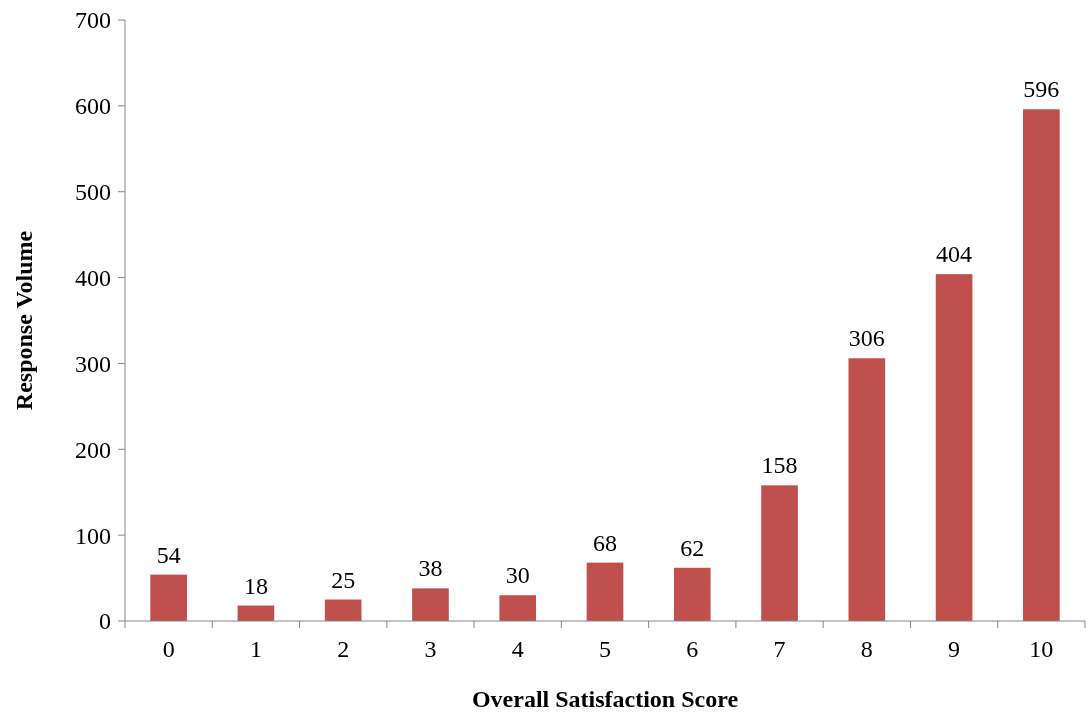 The width and height of the screenshot is (1089, 717). Describe the element at coordinates (1041, 89) in the screenshot. I see `data-label: 596` at that location.